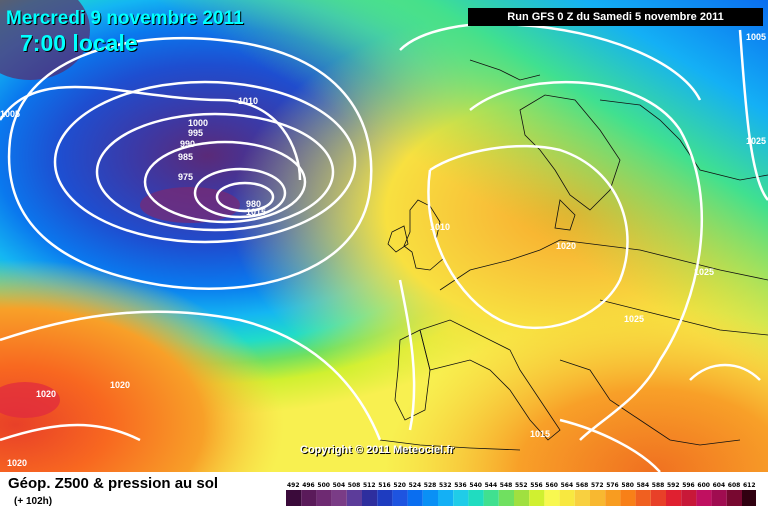 The image size is (768, 512). Describe the element at coordinates (658, 485) in the screenshot. I see `scale-label: 588` at that location.